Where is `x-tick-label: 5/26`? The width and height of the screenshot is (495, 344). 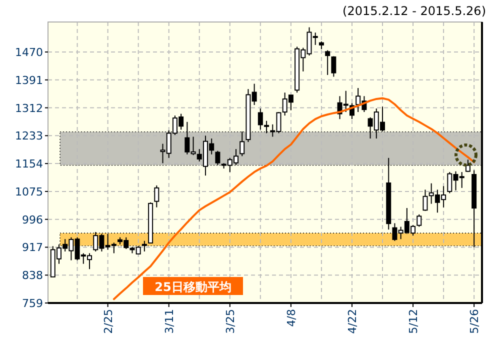
x-tick-label: 5/26 is located at coordinates (475, 321).